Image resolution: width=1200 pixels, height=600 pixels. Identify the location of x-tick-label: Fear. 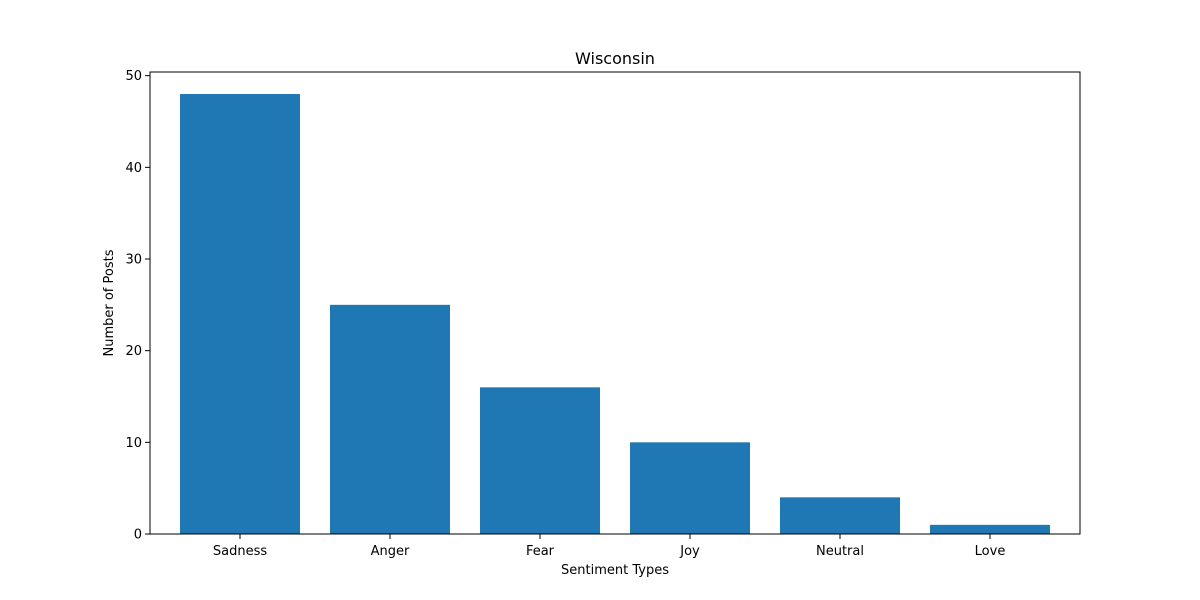
(540, 551).